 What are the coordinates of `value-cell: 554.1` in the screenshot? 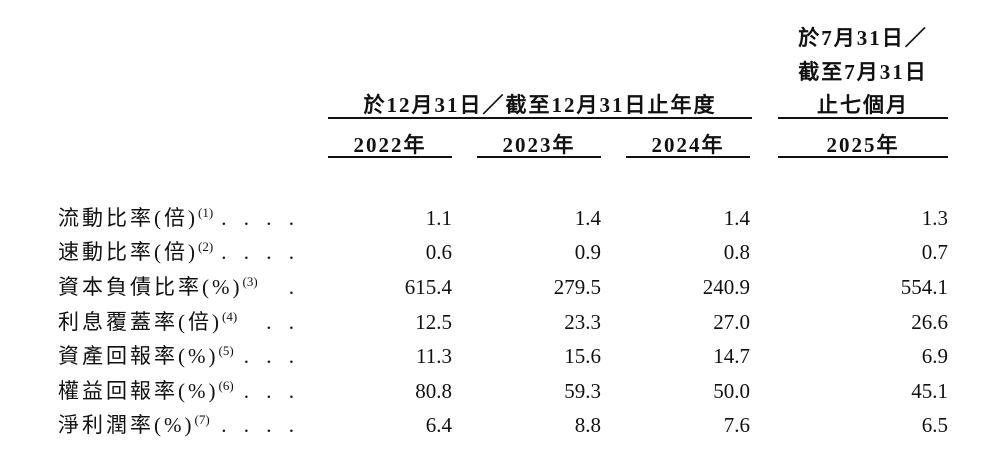 It's located at (924, 287).